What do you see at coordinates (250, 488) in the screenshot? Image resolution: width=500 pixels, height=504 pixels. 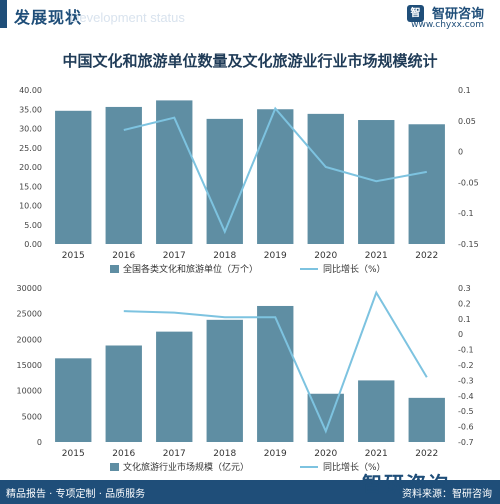 I see `footer: 智研咨询 精品报告 · 专项定制 · 品质服务 资料来源：智研咨询` at bounding box center [250, 488].